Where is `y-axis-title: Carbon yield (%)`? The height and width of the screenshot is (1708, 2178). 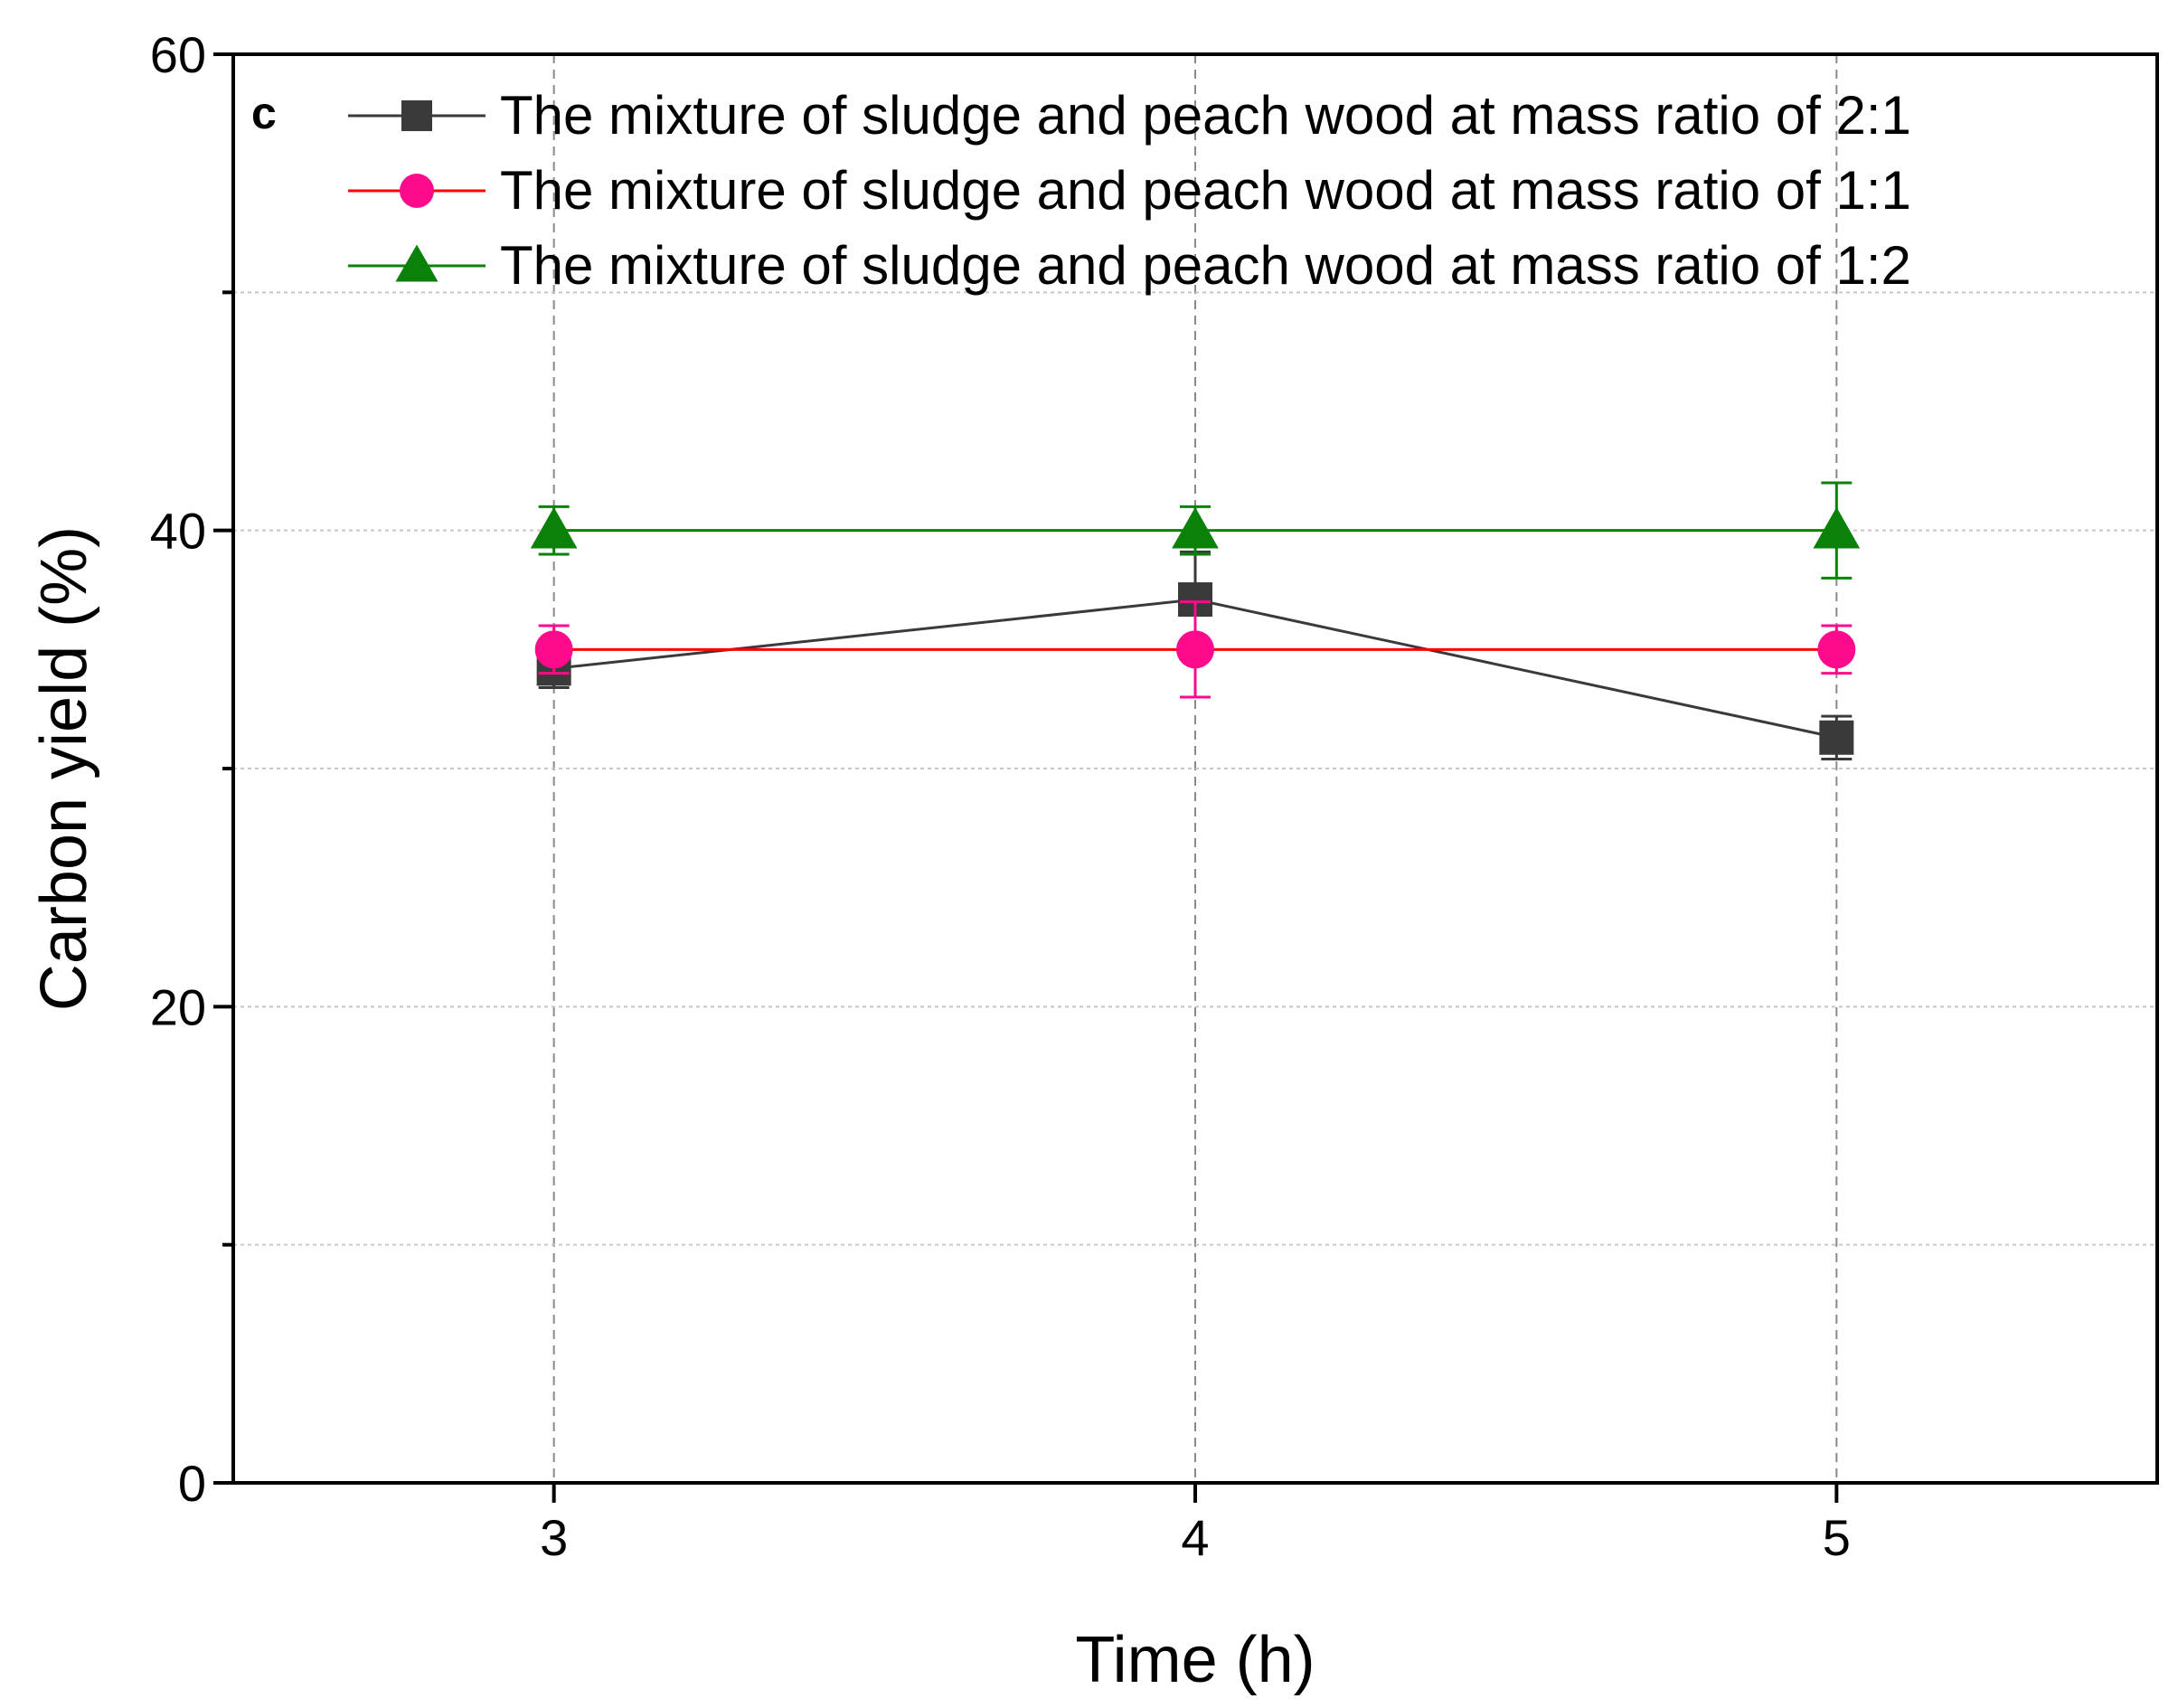
y-axis-title: Carbon yield (%) is located at coordinates (64, 768).